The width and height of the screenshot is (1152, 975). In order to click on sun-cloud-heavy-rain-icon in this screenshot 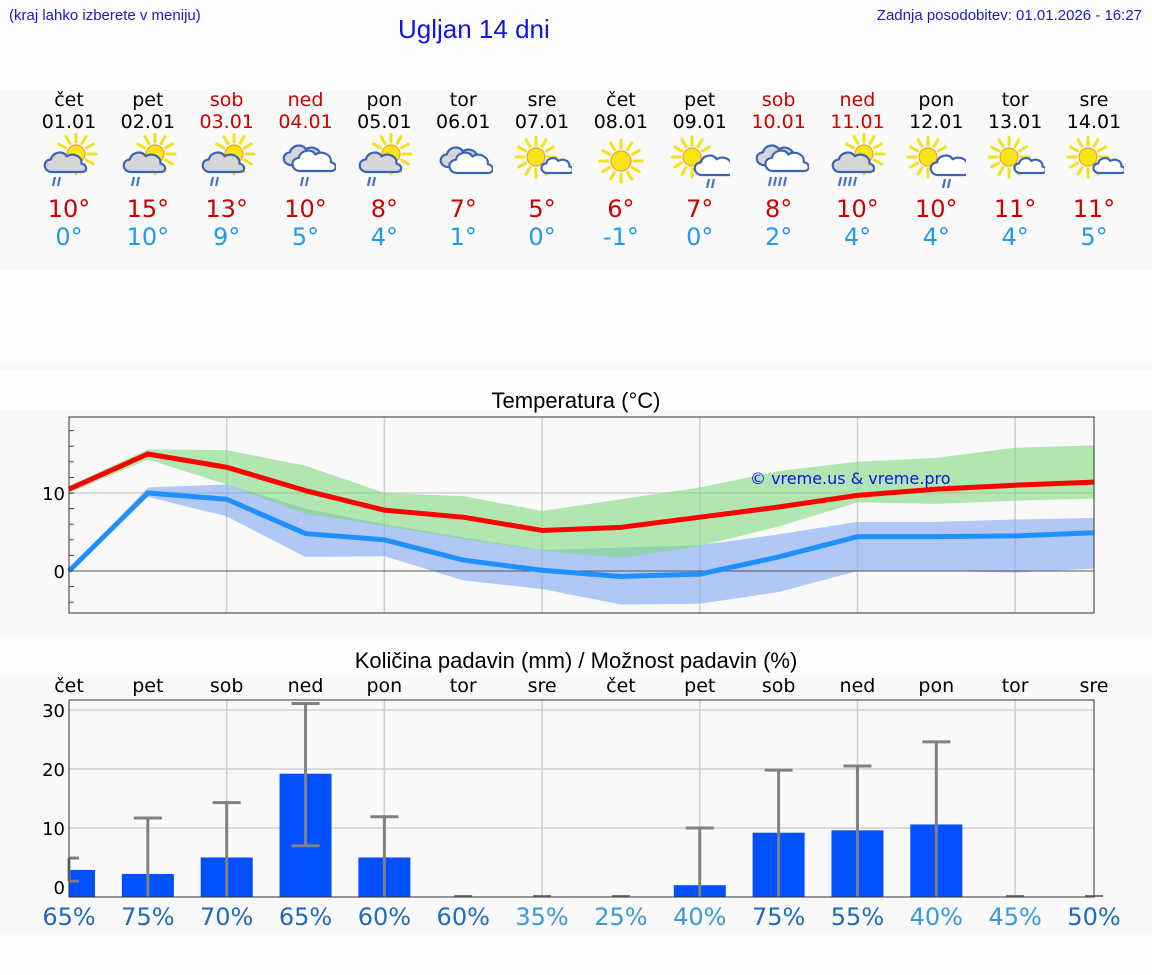, I will do `click(857, 163)`.